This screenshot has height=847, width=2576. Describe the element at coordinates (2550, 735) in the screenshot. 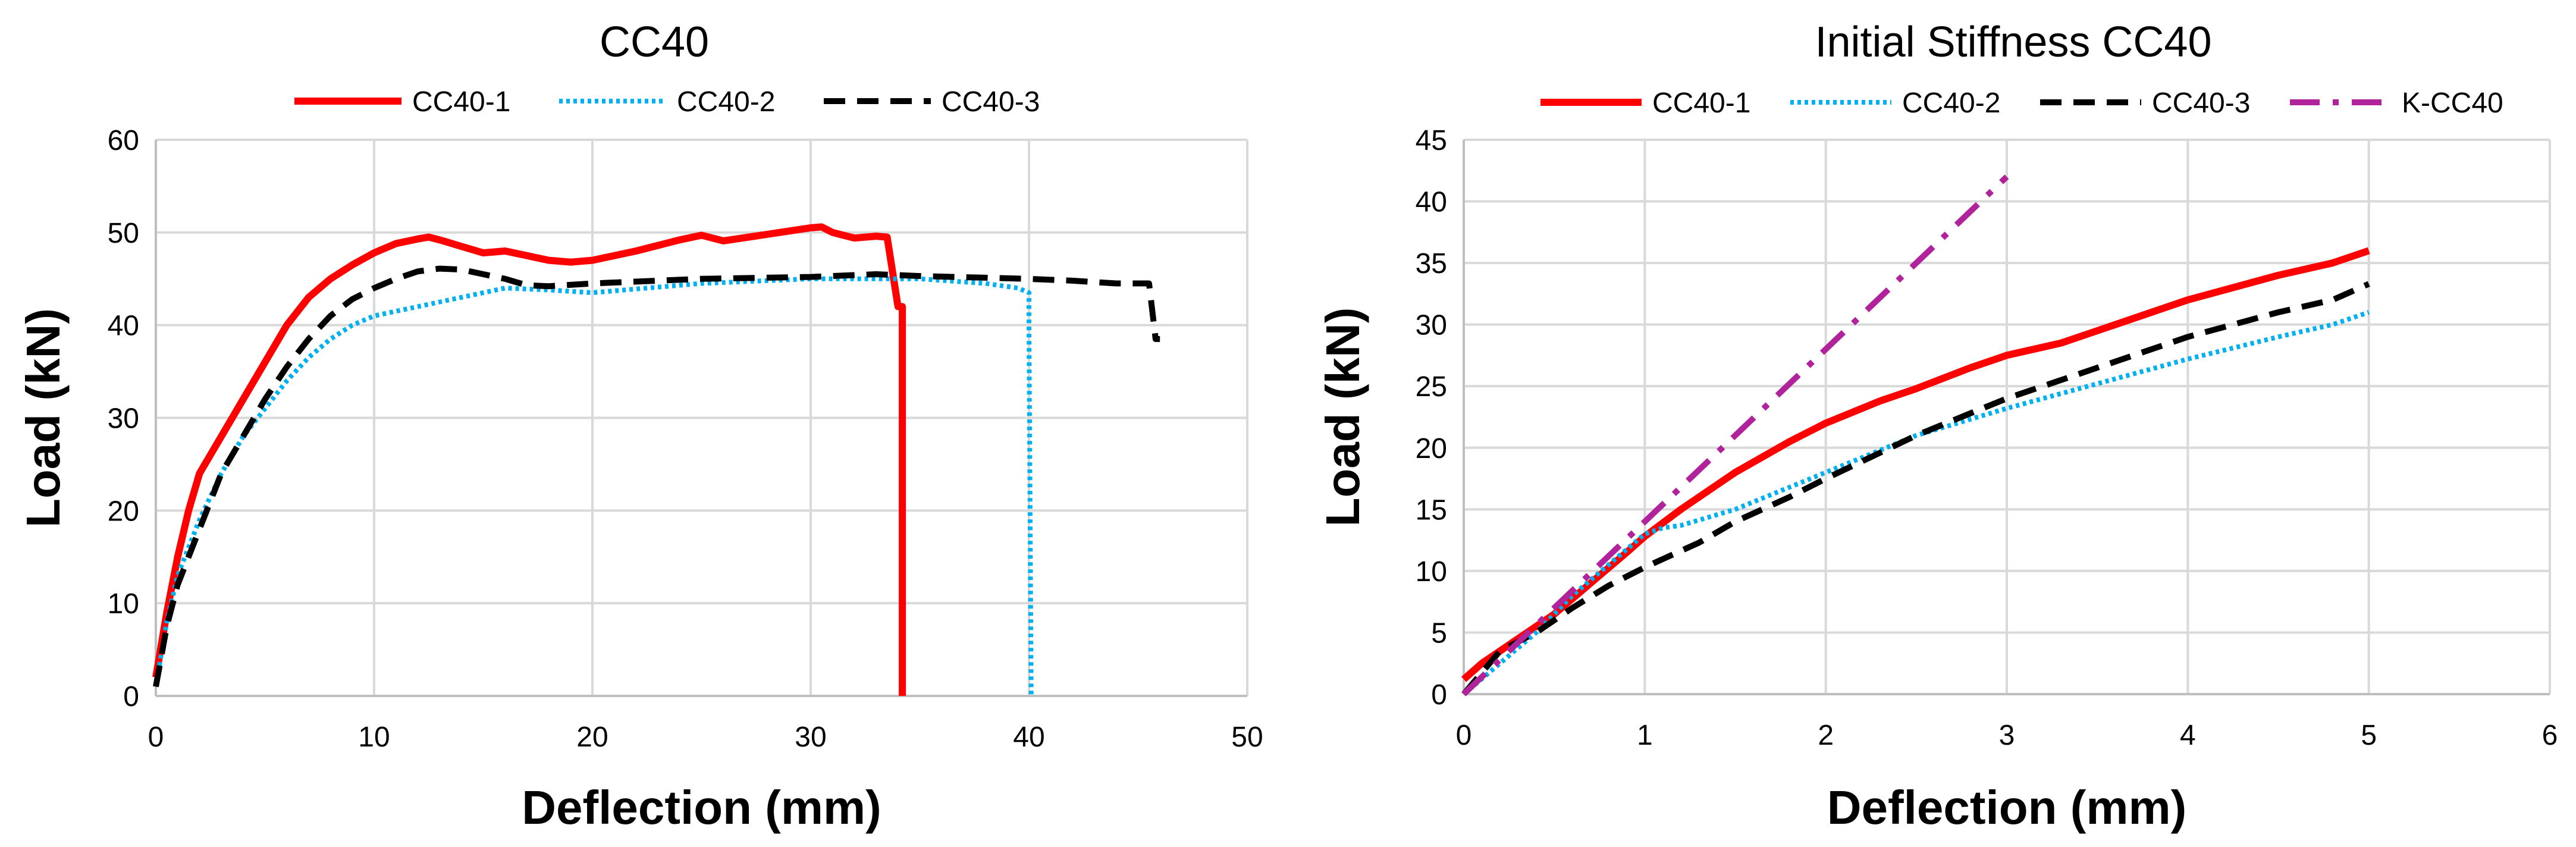

I see `chart2-xtick-6: 6` at that location.